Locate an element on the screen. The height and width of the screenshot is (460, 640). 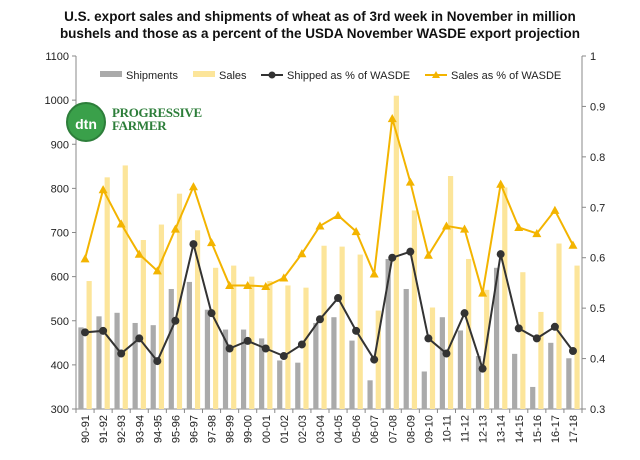
y-left-tick-label: 1000 is located at coordinates (57, 101).